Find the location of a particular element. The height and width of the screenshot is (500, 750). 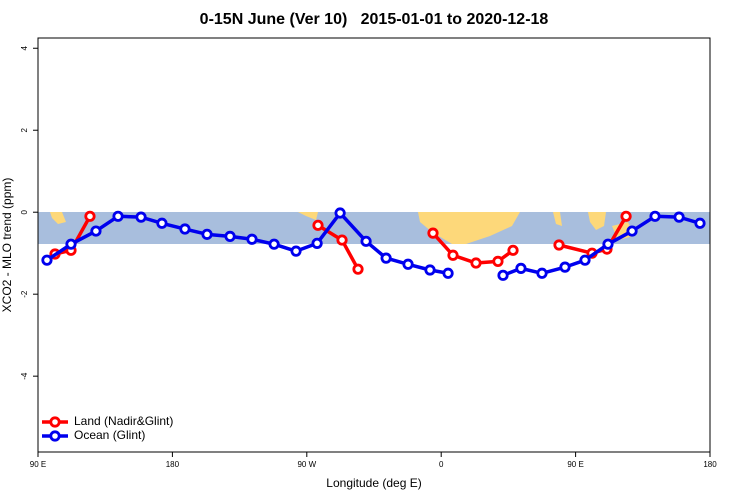

y-tick-label: 0 is located at coordinates (24, 211).